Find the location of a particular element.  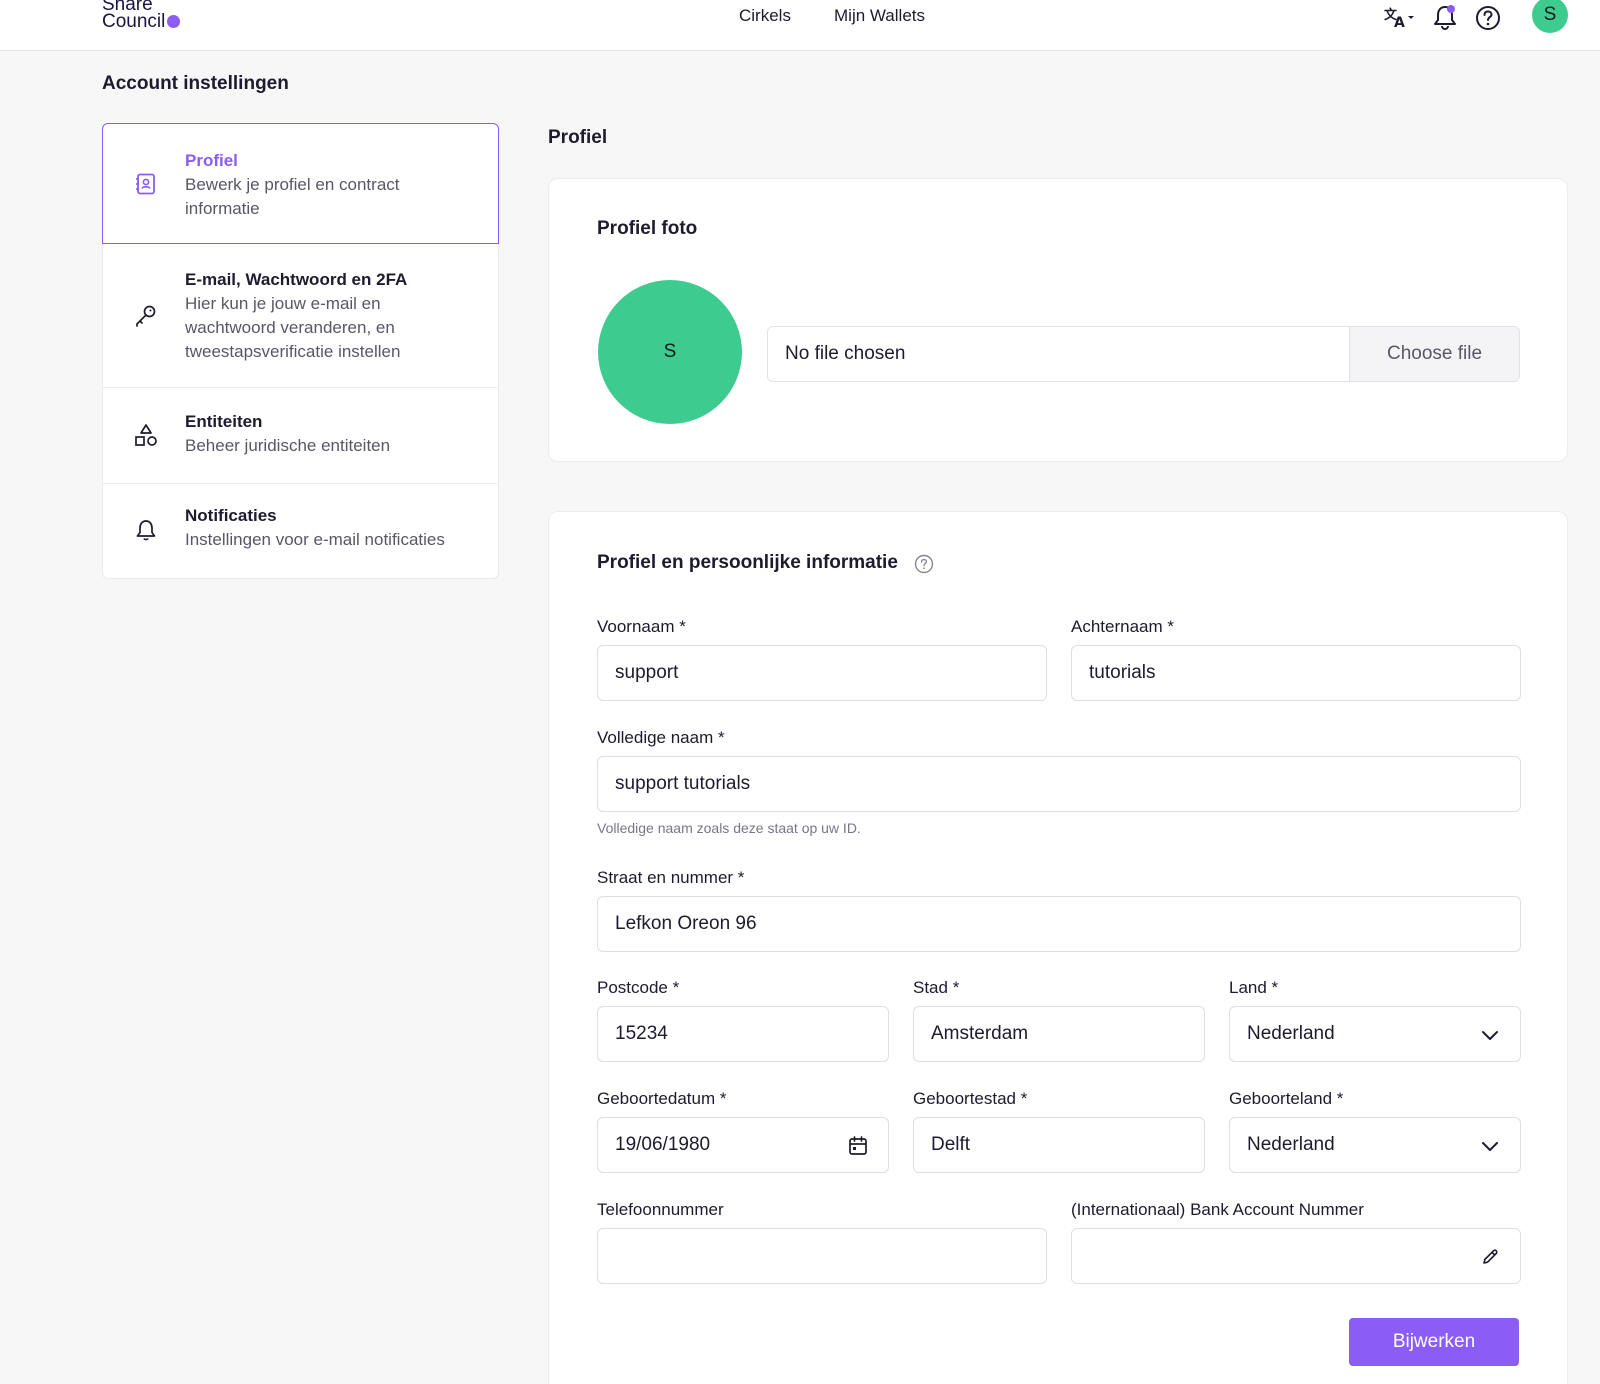

sidebar-item-title: Notificaties is located at coordinates (231, 515).